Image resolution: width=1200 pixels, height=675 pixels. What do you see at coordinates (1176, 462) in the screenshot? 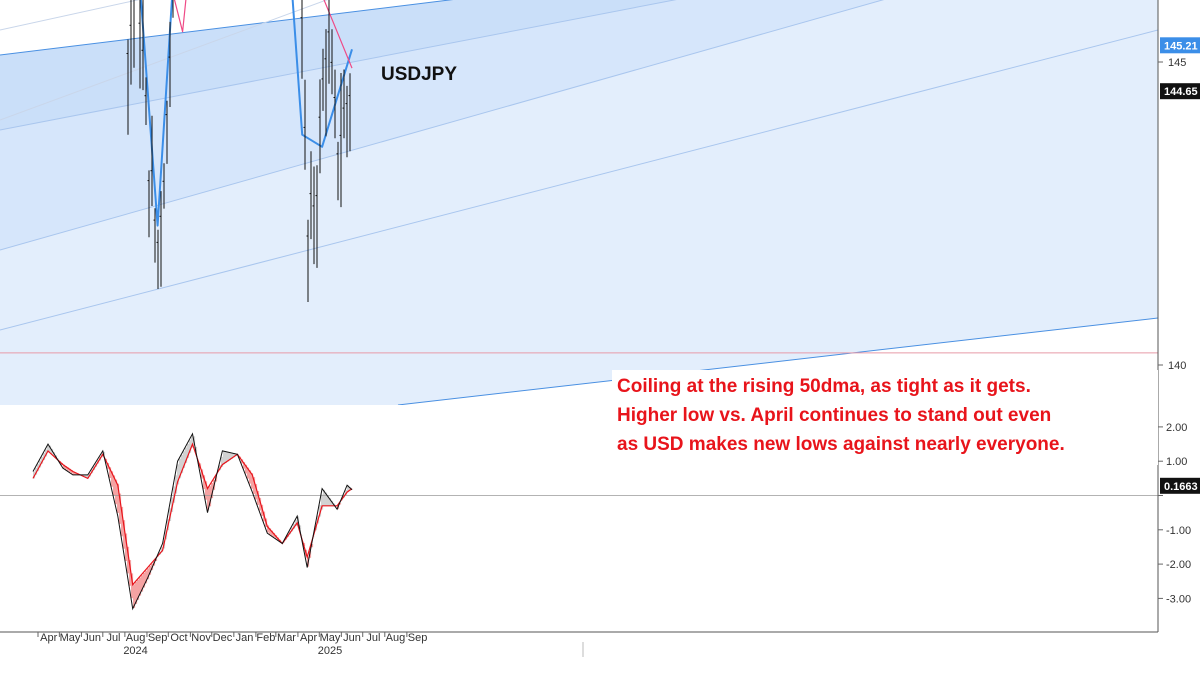
I see `osc-tick-label: 1.00` at bounding box center [1176, 462].